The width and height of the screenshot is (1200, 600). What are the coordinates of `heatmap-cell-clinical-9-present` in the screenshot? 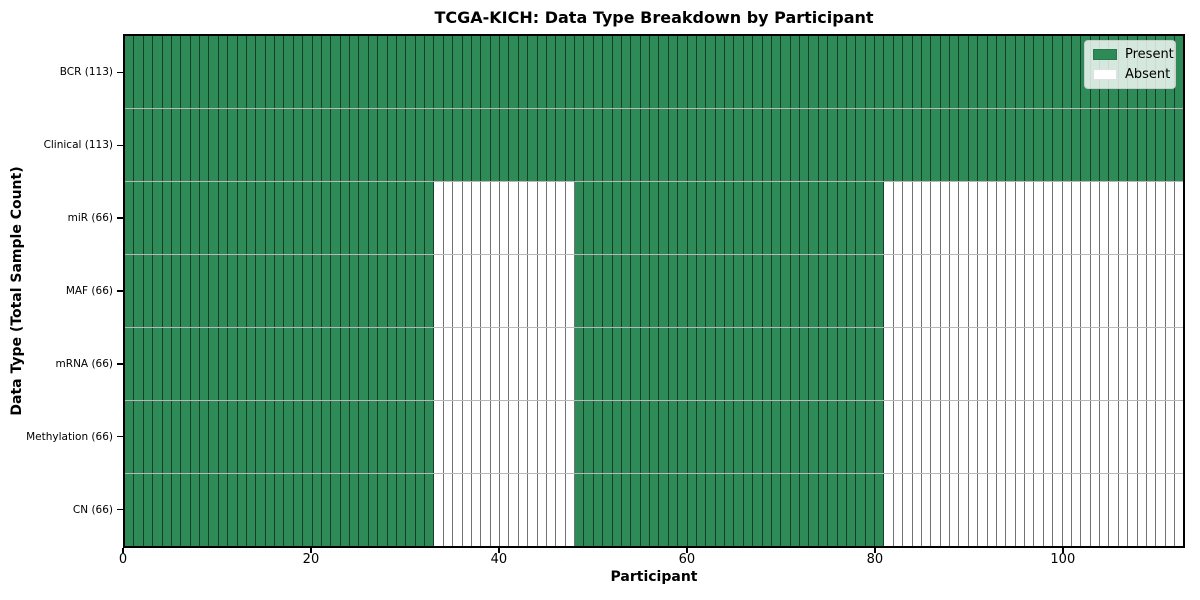 It's located at (214, 145).